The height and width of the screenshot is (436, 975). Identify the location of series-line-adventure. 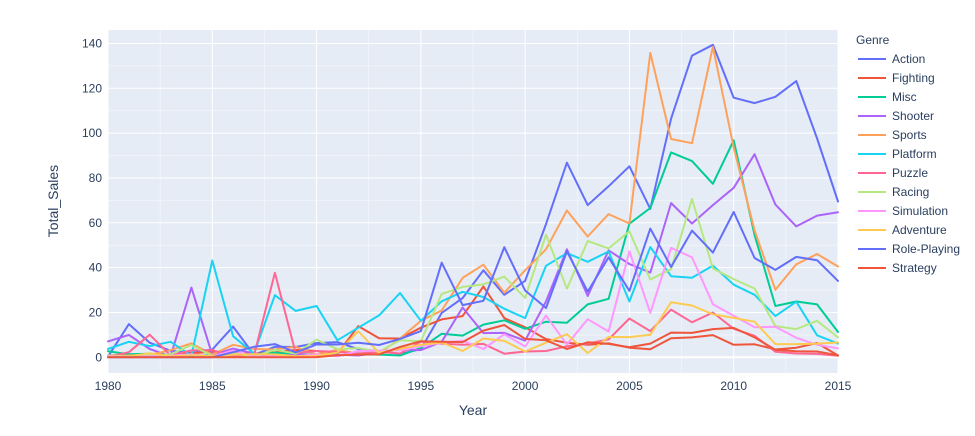
(473, 329).